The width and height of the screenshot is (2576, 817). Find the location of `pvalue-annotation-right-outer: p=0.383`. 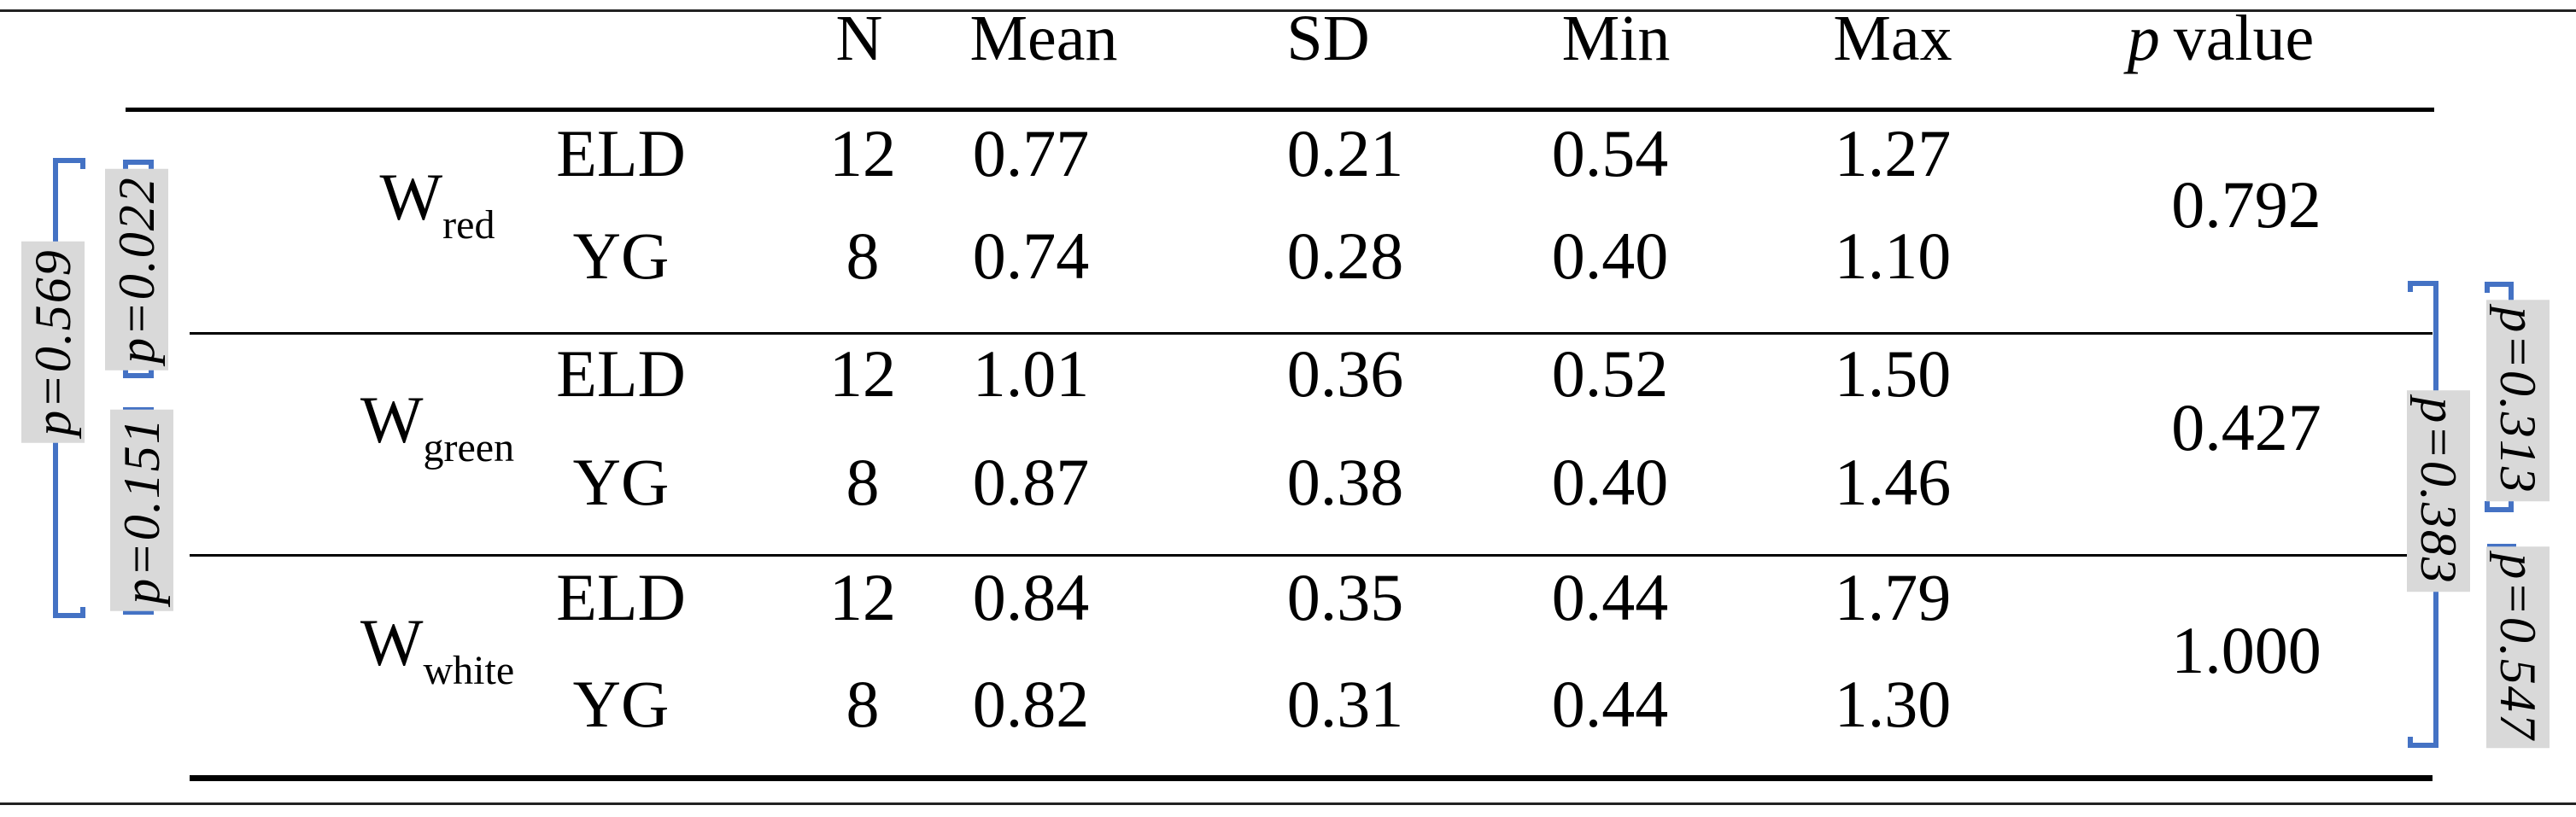

pvalue-annotation-right-outer: p=0.383 is located at coordinates (2438, 491).